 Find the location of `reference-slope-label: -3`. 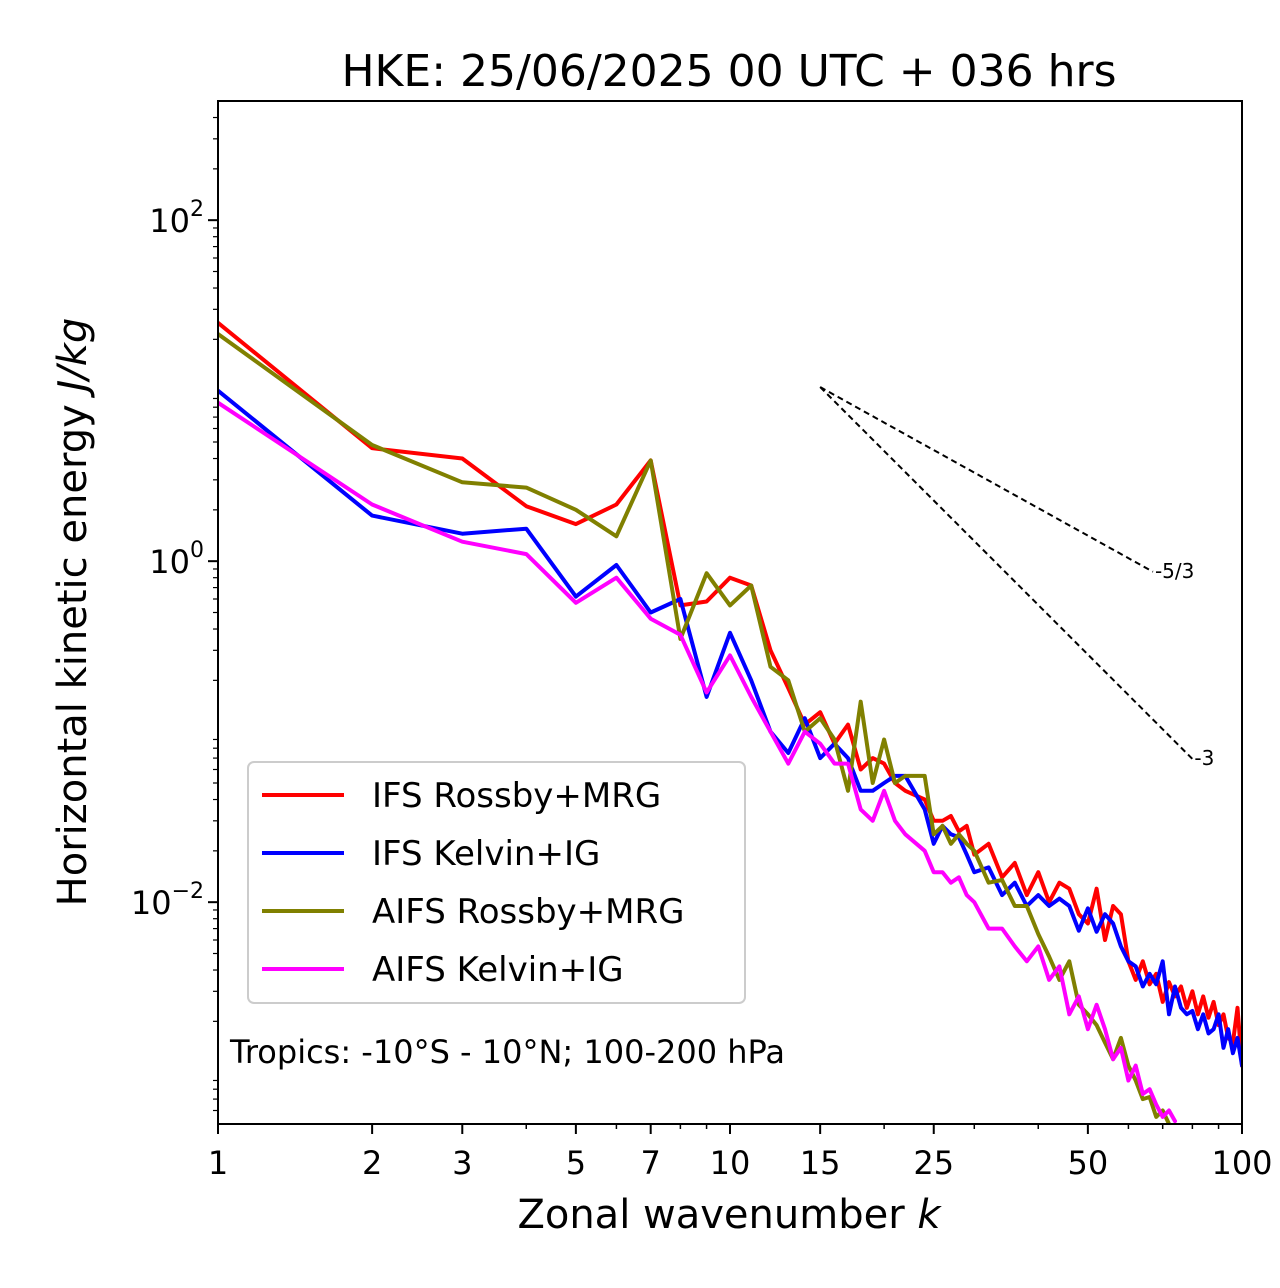

reference-slope-label: -3 is located at coordinates (1204, 758).